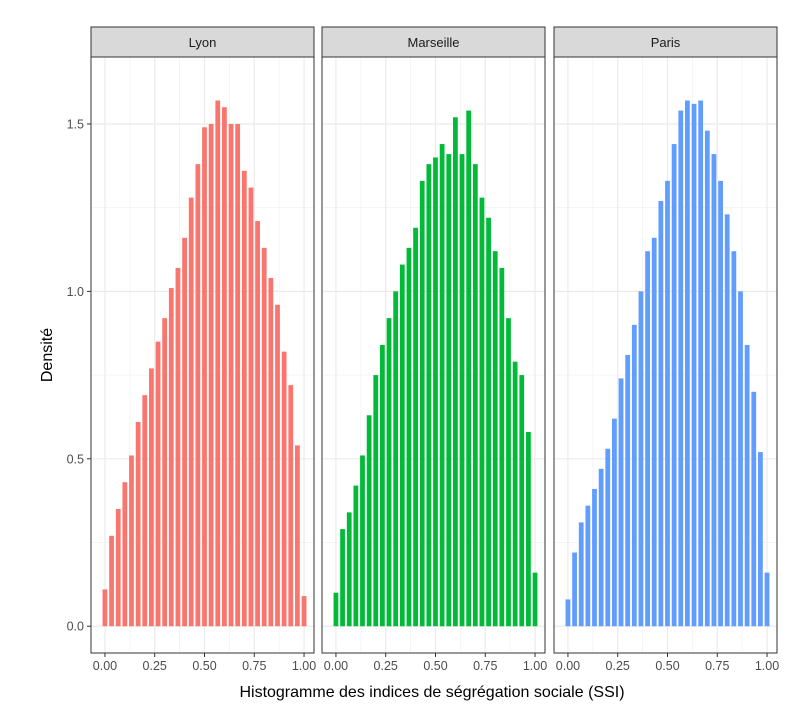 This screenshot has height=713, width=810. Describe the element at coordinates (79, 375) in the screenshot. I see `y-axis: 0.0 0.5 1.0 1.5` at that location.